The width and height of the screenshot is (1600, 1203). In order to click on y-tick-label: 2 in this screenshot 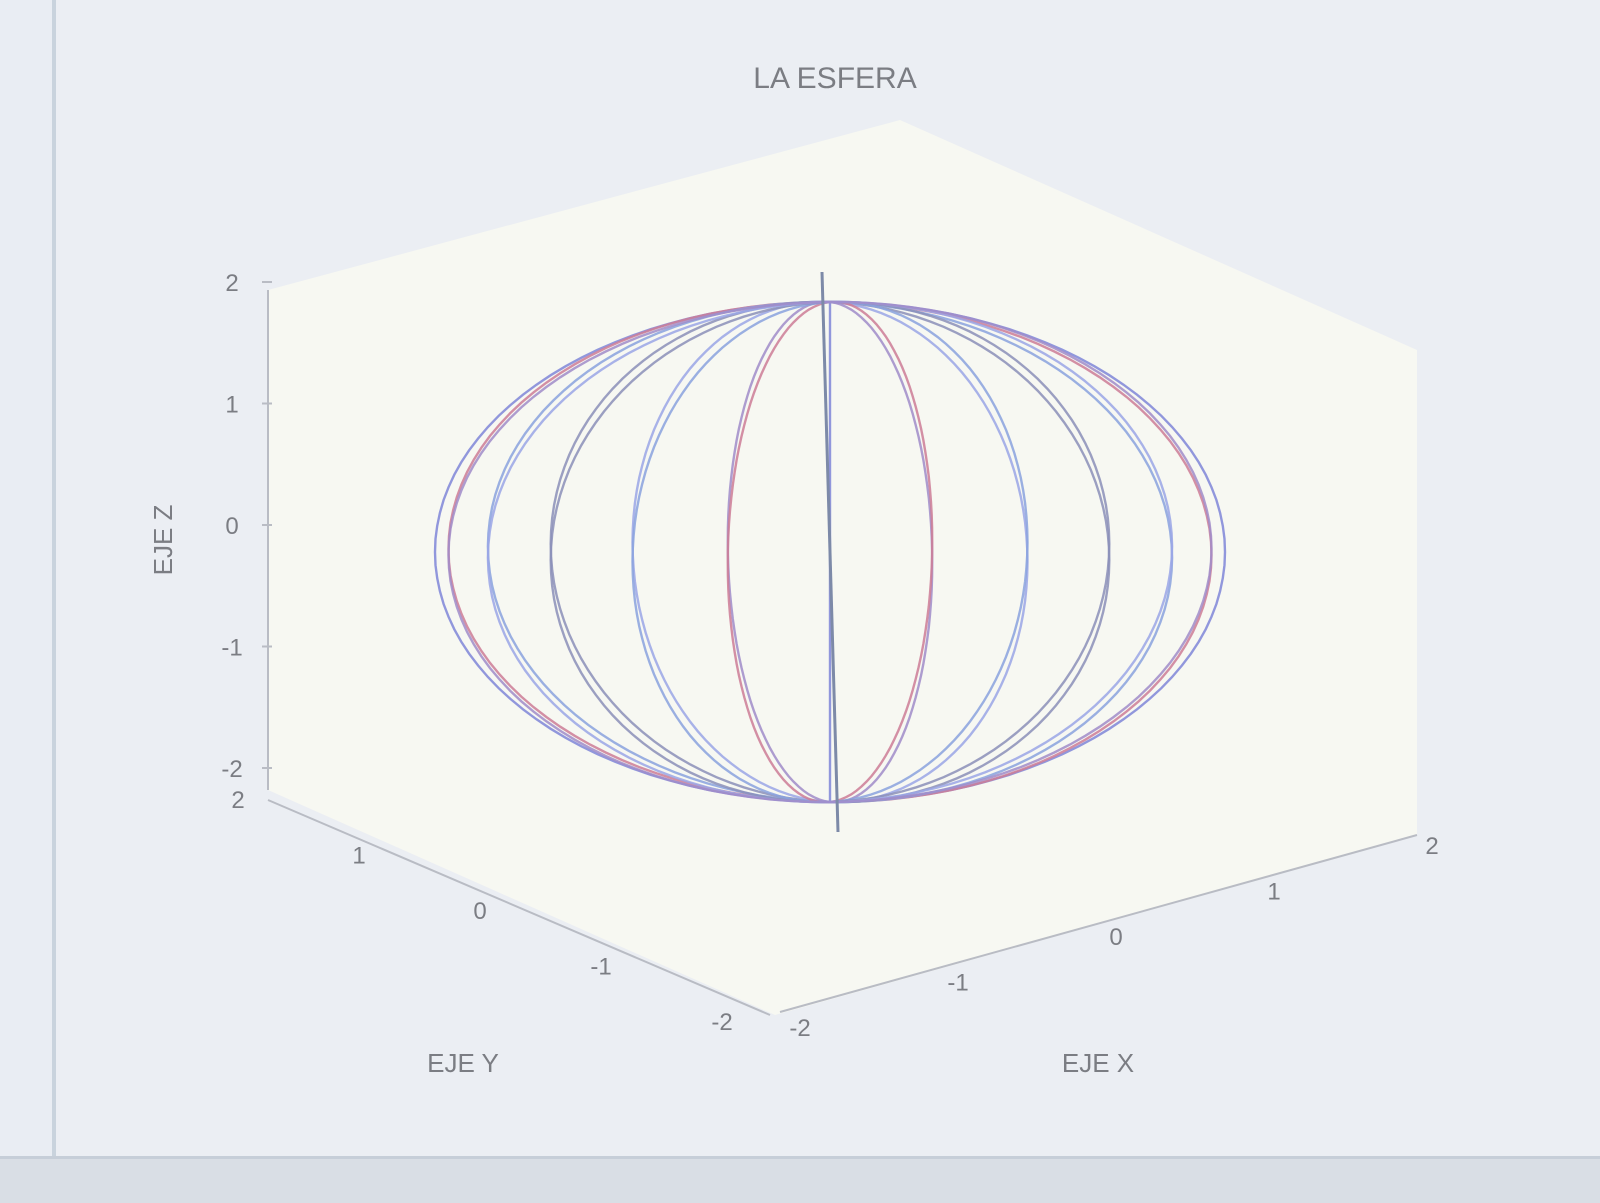, I will do `click(237, 800)`.